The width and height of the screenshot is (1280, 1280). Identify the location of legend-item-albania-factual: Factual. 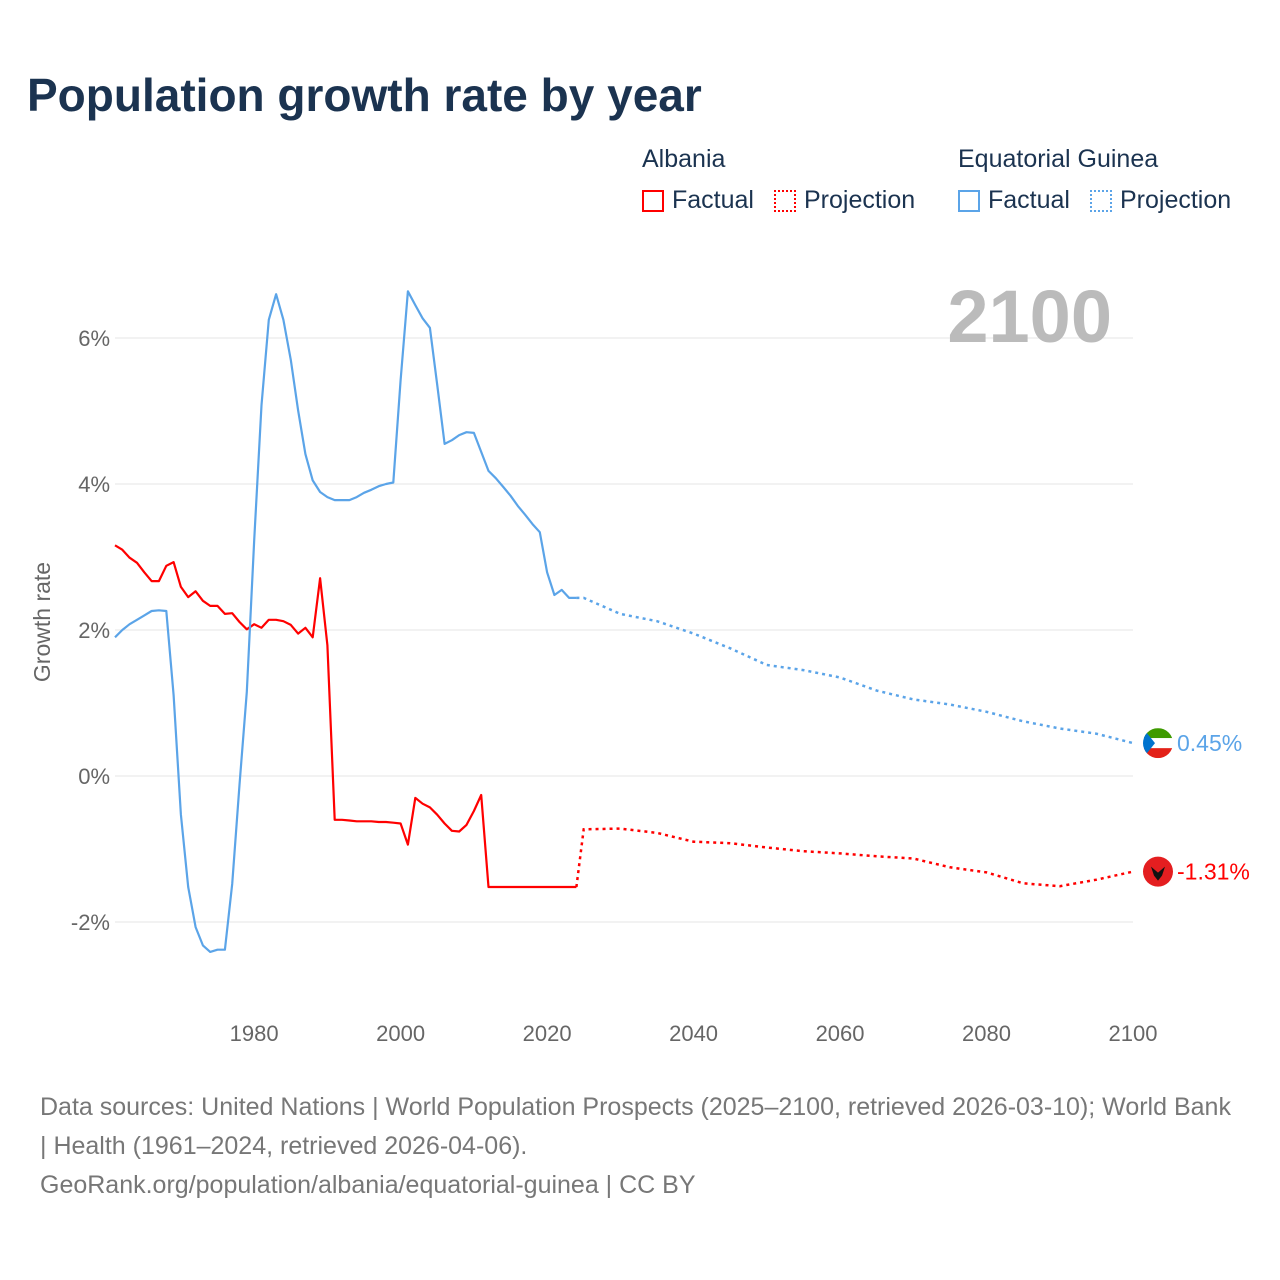
(698, 200).